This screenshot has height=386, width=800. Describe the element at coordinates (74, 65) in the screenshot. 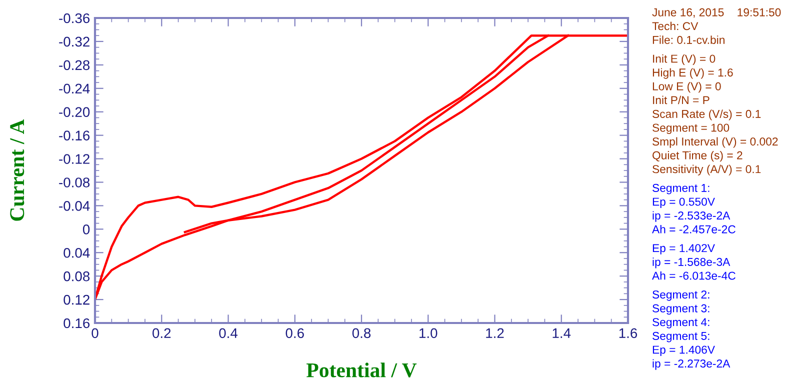

I see `y-tick-label: -0.28` at that location.